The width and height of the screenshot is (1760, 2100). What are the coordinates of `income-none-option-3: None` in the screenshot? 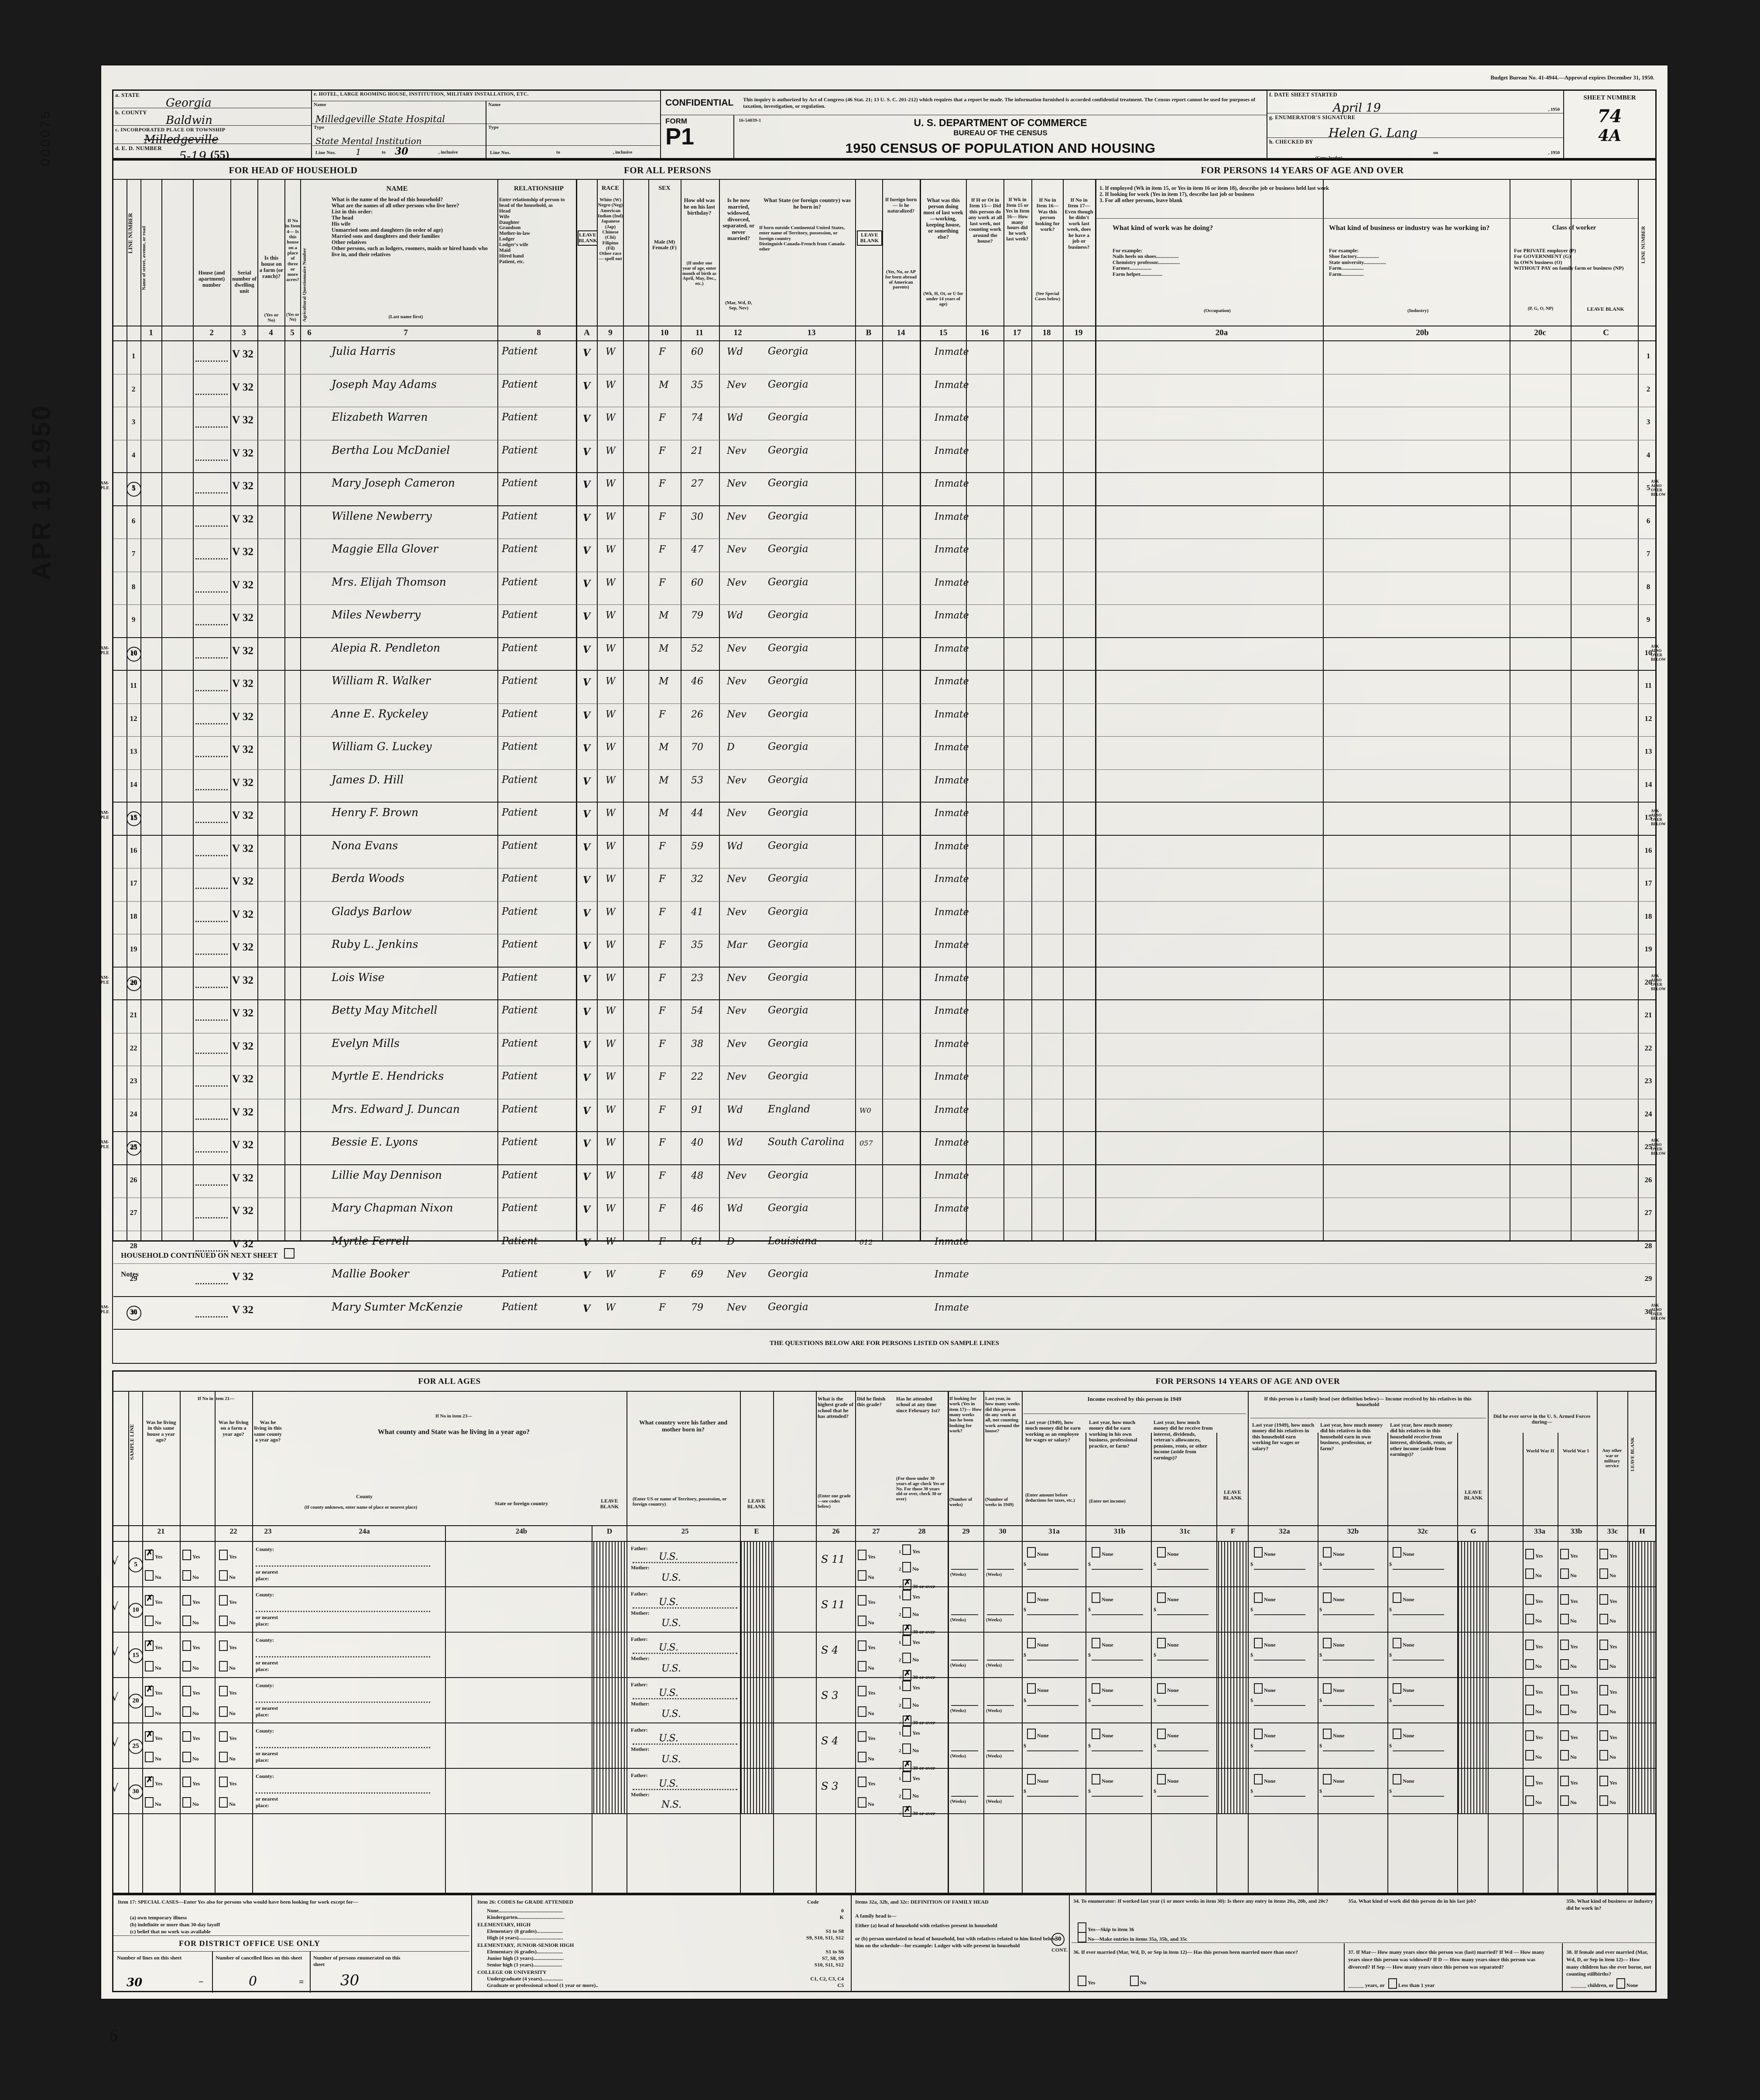 It's located at (1265, 1643).